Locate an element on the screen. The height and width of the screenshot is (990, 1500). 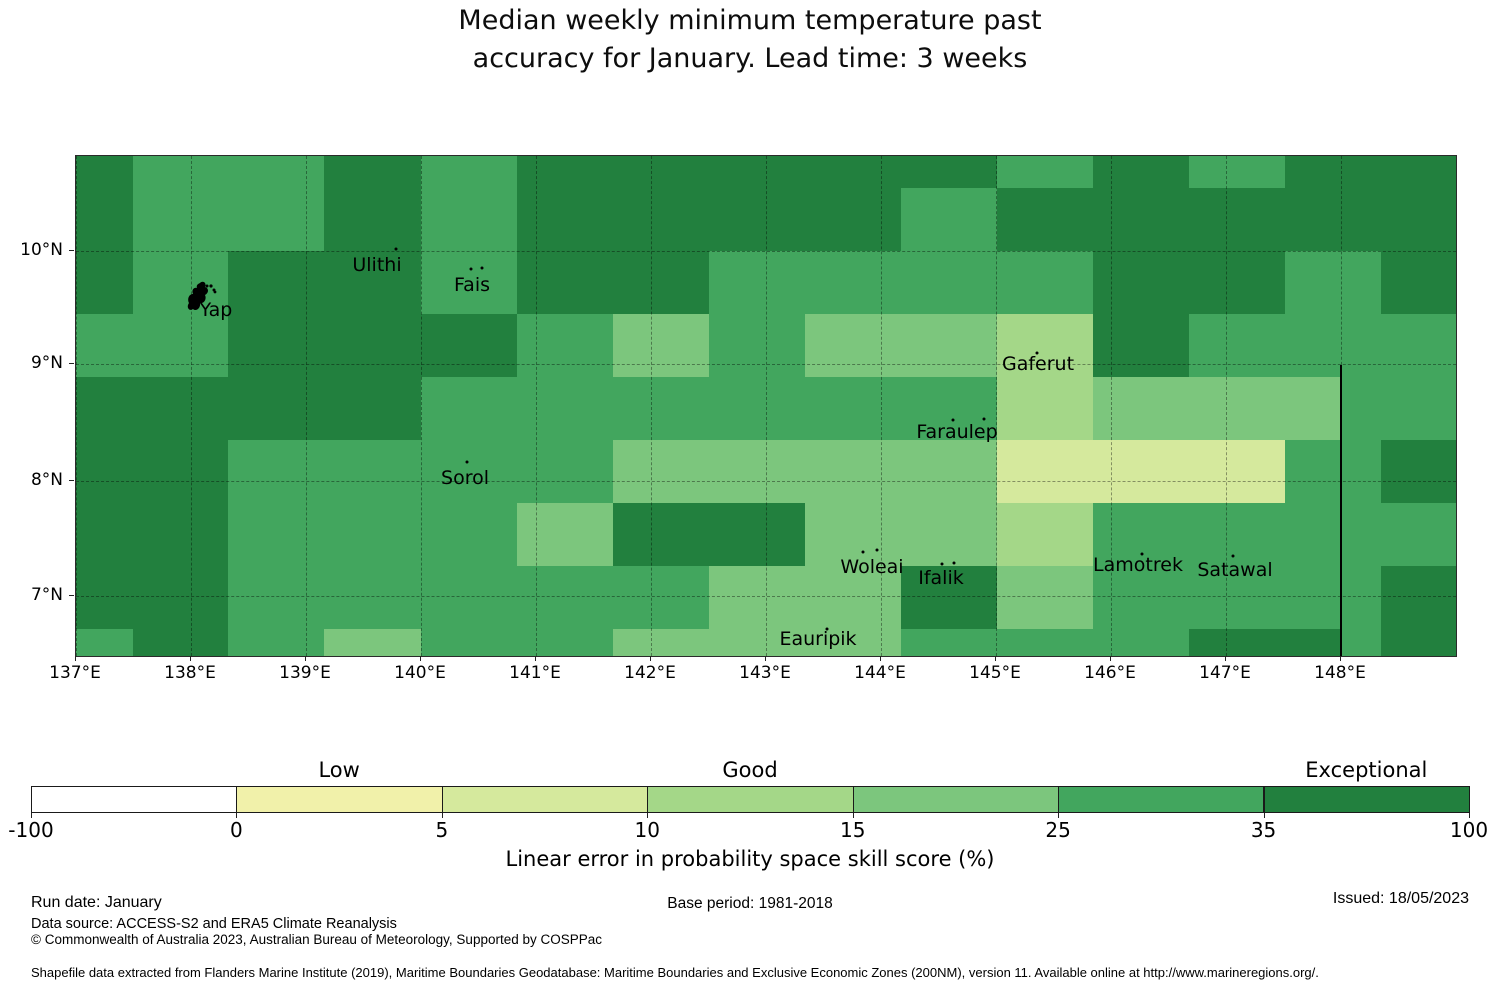
x-tick-label: 143°E is located at coordinates (765, 673).